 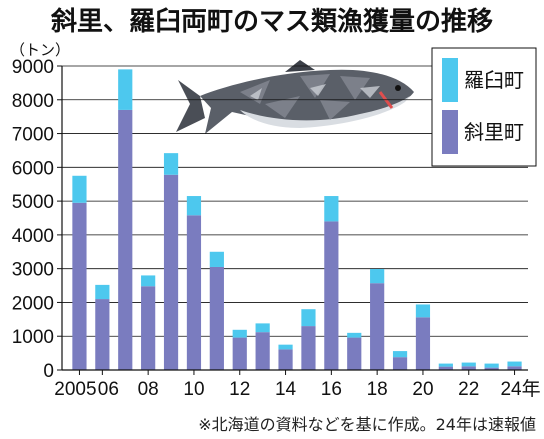 What do you see at coordinates (400, 363) in the screenshot?
I see `bar-shari-2019` at bounding box center [400, 363].